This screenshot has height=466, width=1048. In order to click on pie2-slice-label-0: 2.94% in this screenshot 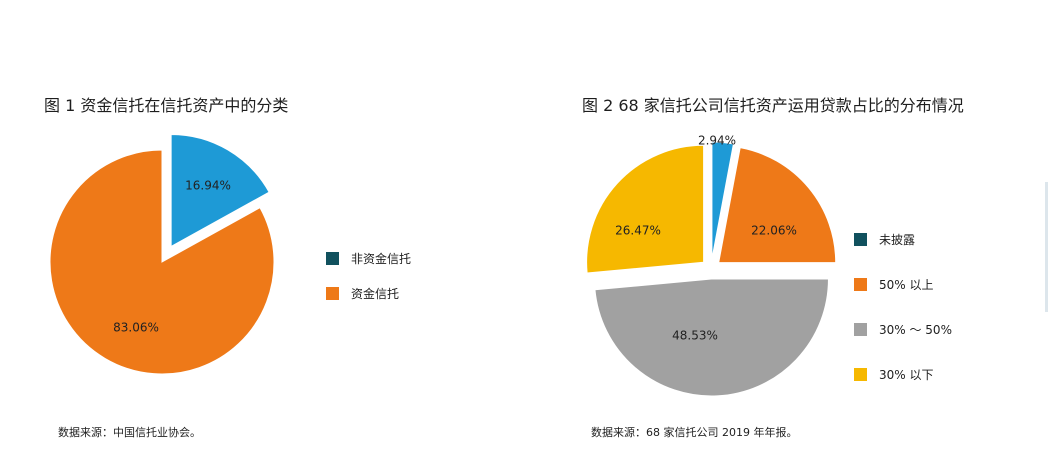, I will do `click(717, 141)`.